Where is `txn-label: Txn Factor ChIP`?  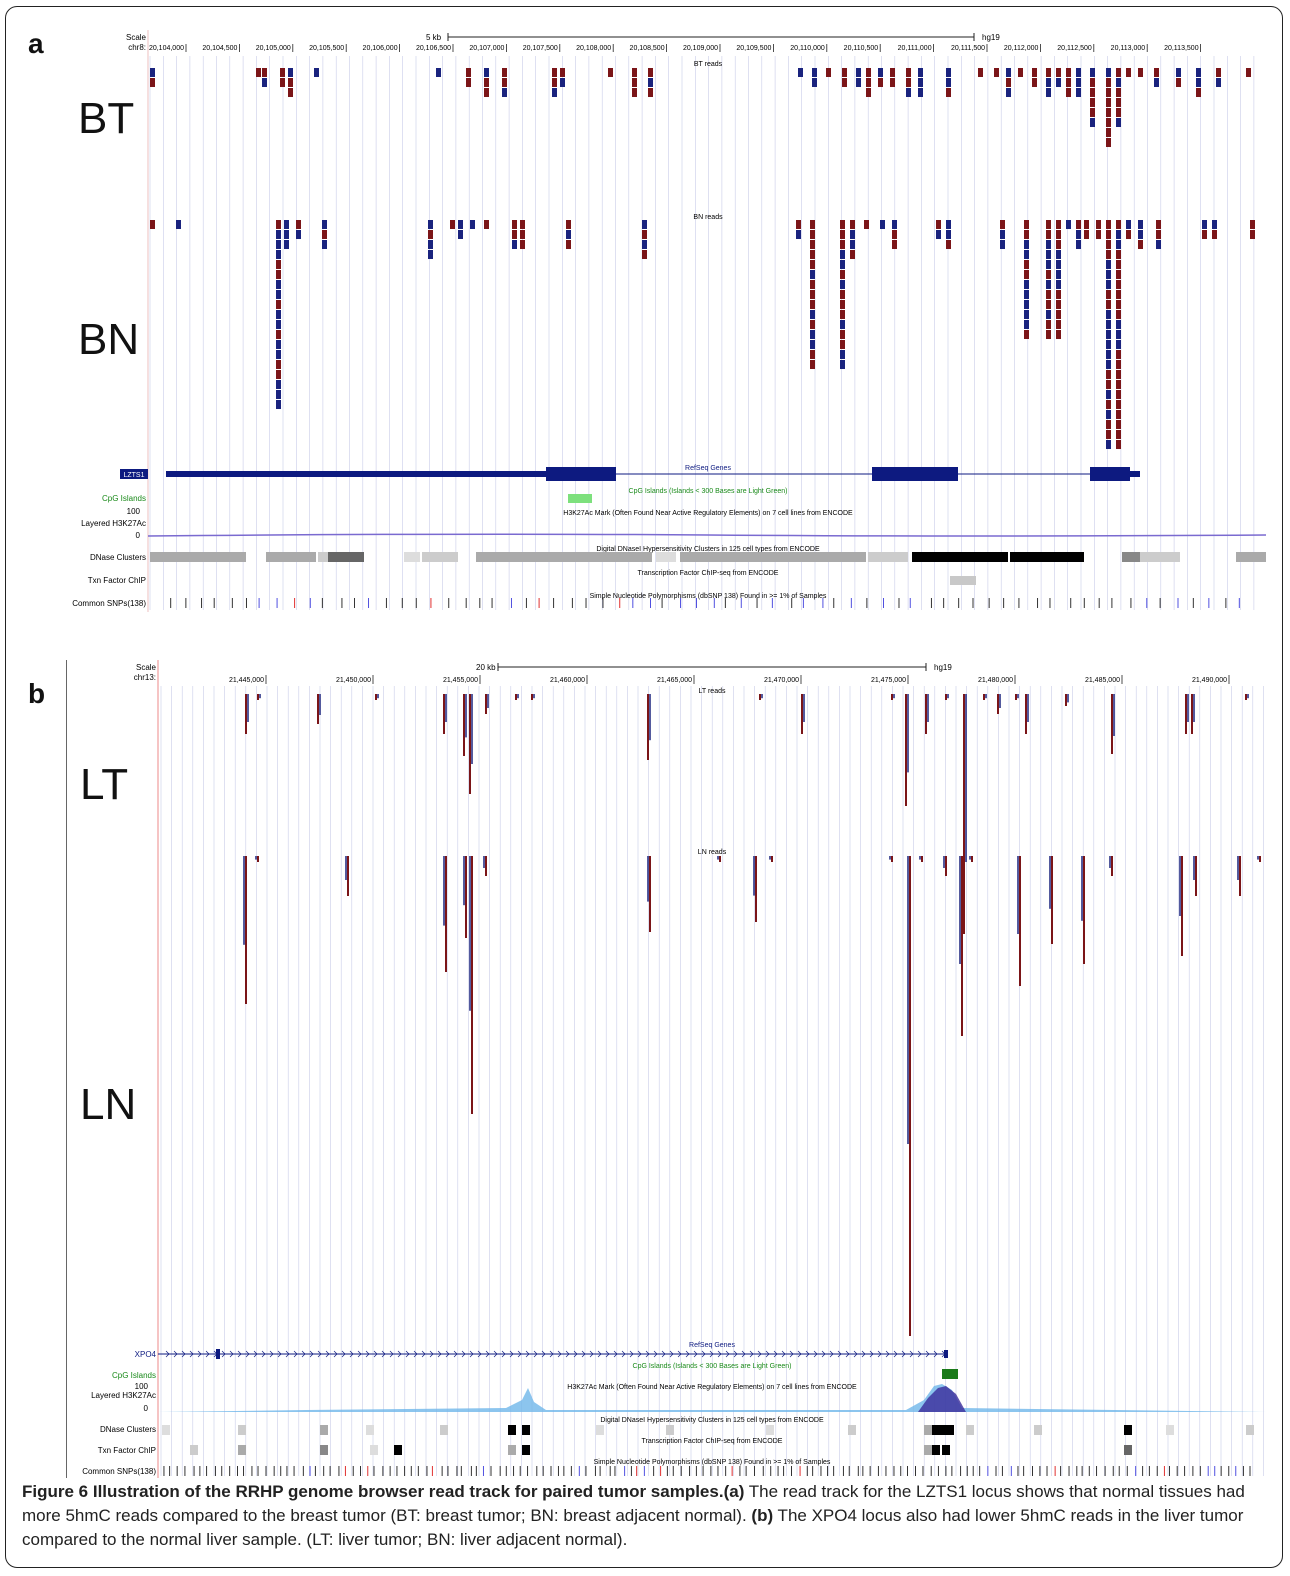
txn-label: Txn Factor ChIP is located at coordinates (117, 580).